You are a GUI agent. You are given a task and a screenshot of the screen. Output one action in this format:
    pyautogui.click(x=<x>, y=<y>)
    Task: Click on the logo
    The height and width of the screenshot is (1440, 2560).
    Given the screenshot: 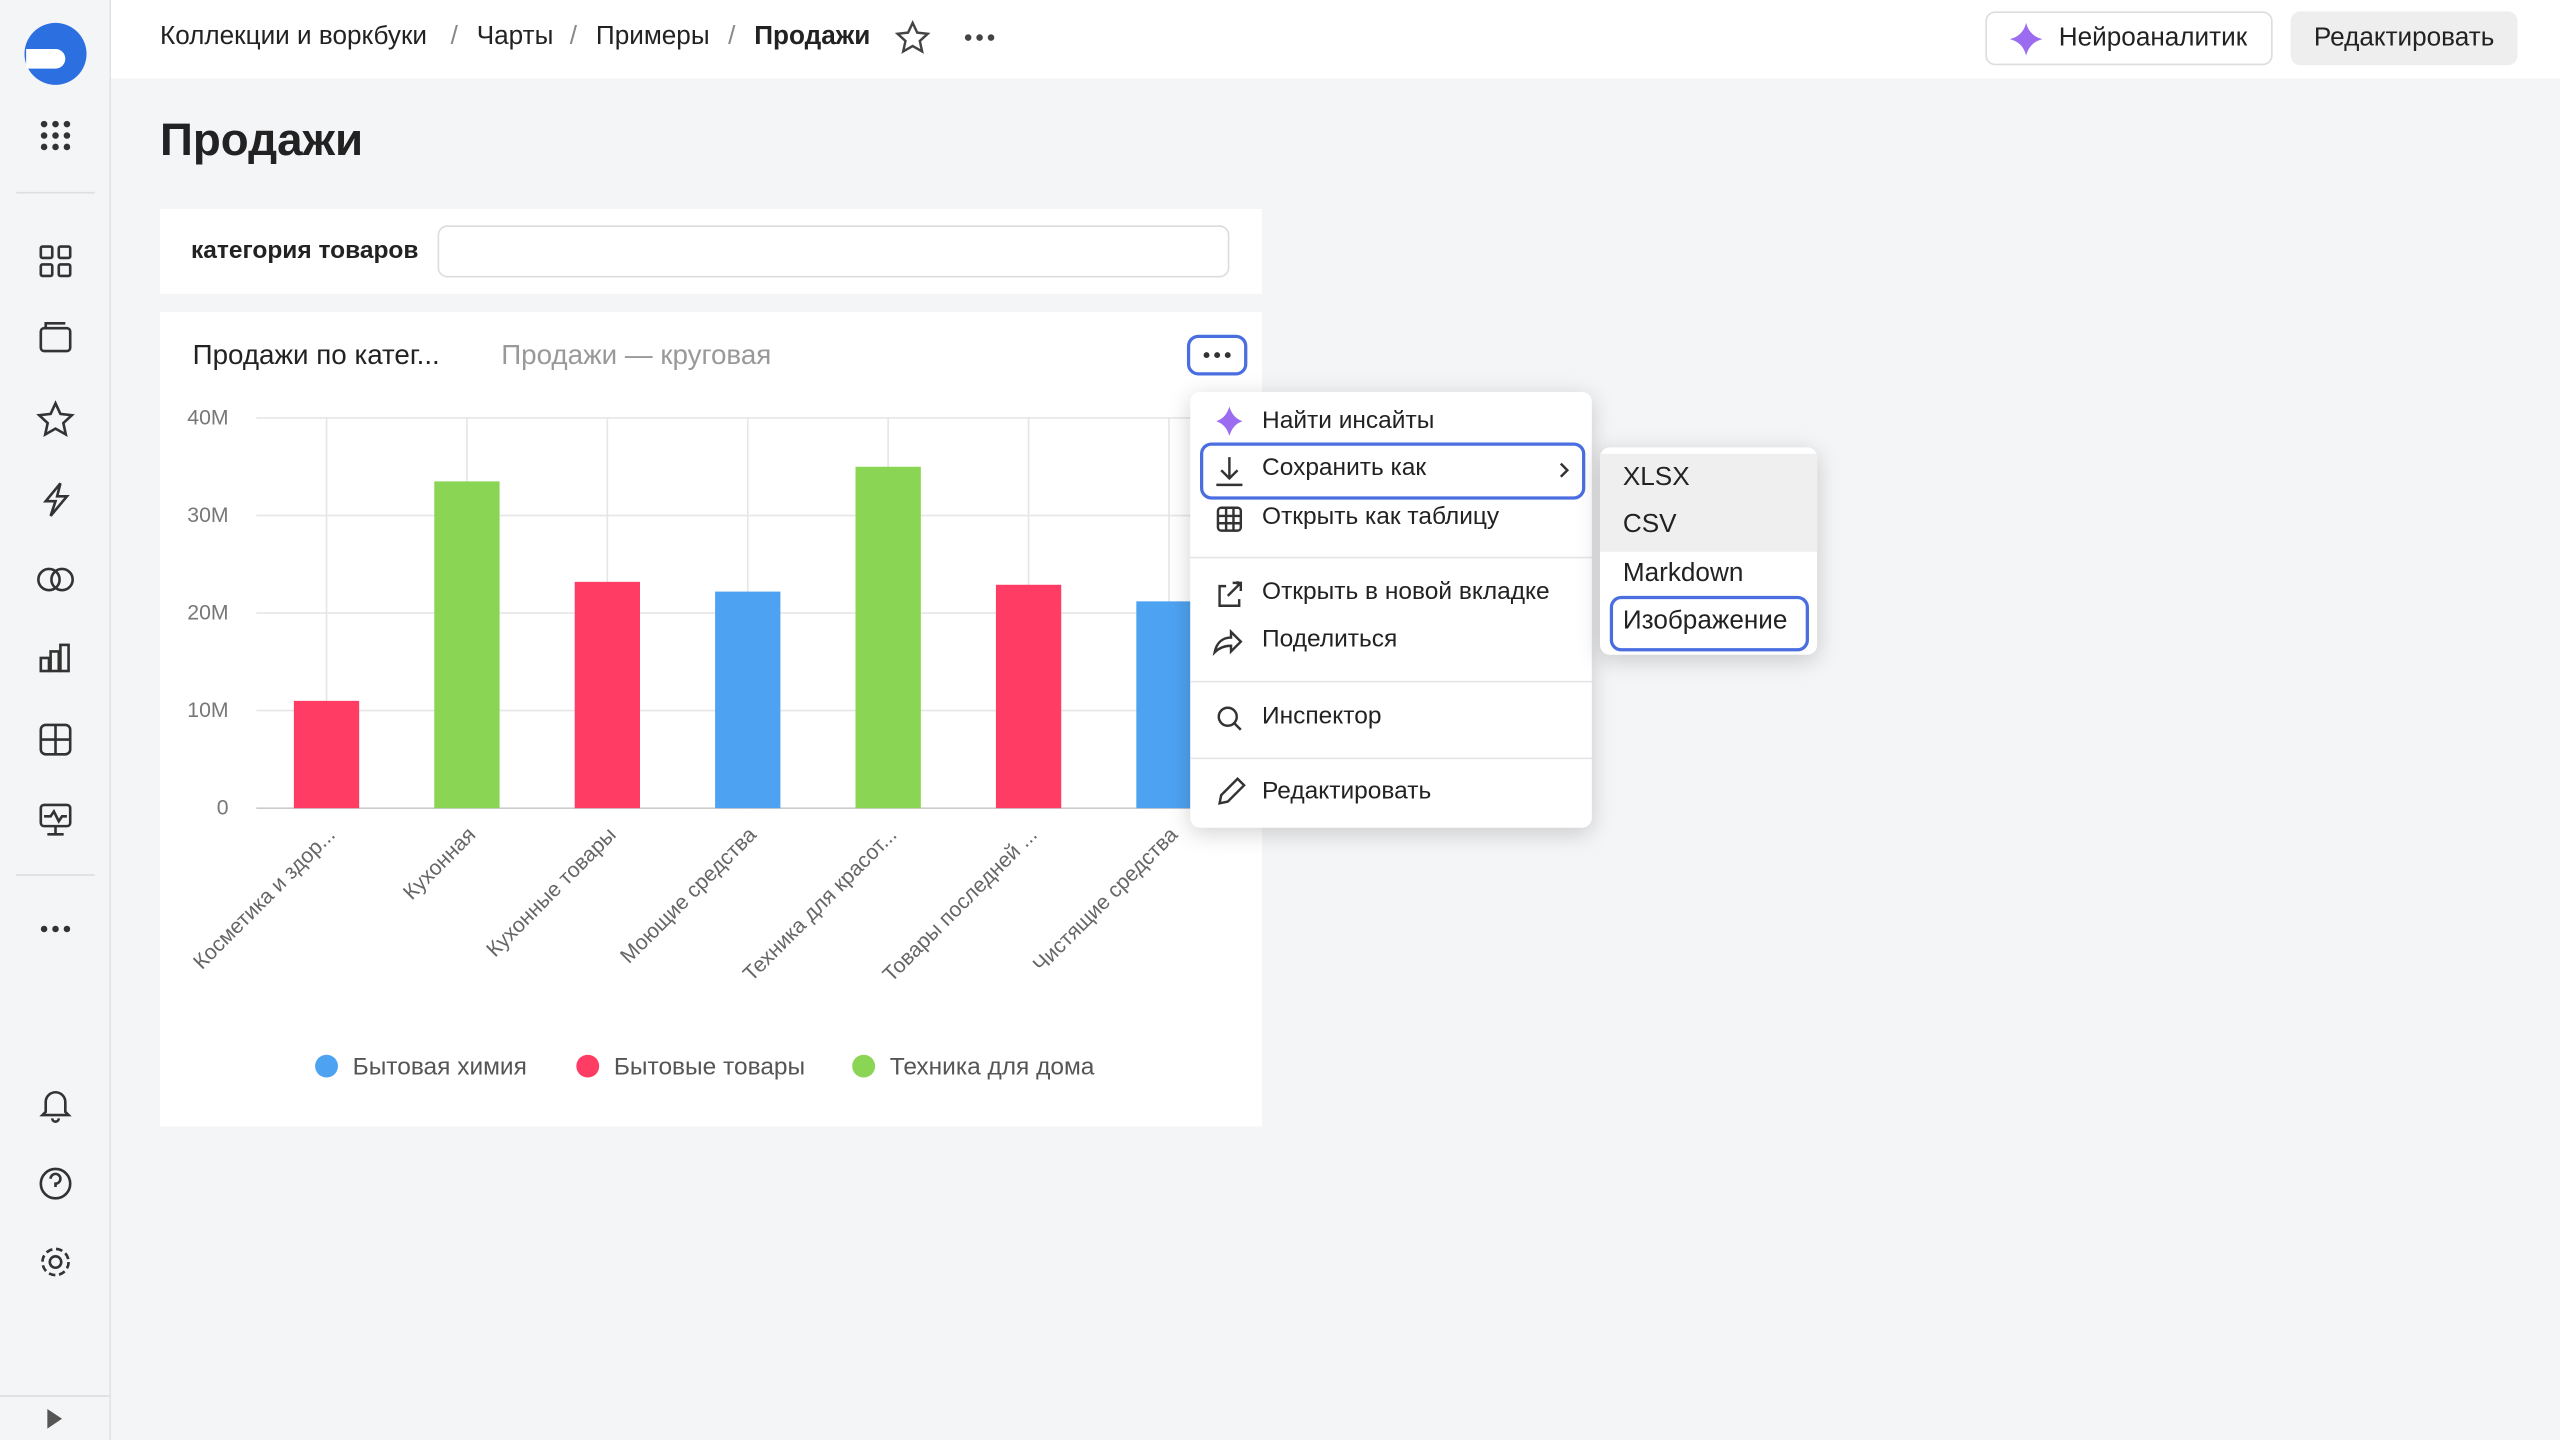 What is the action you would take?
    pyautogui.click(x=55, y=53)
    